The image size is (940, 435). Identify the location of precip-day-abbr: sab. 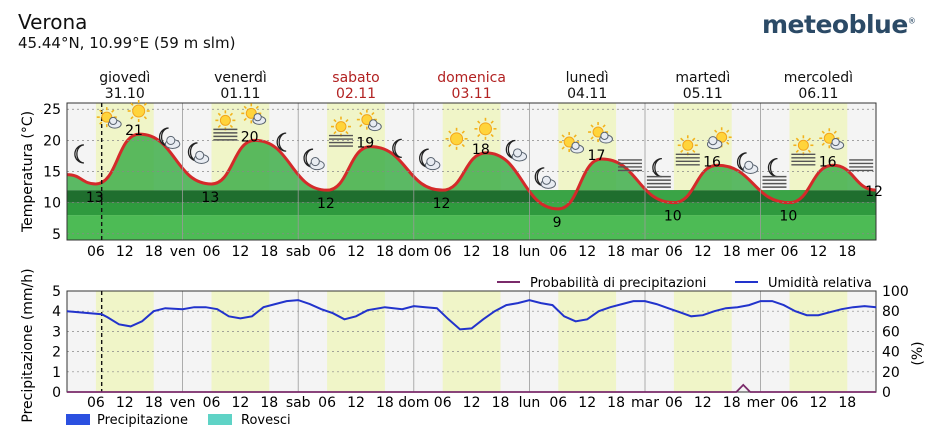
(298, 403).